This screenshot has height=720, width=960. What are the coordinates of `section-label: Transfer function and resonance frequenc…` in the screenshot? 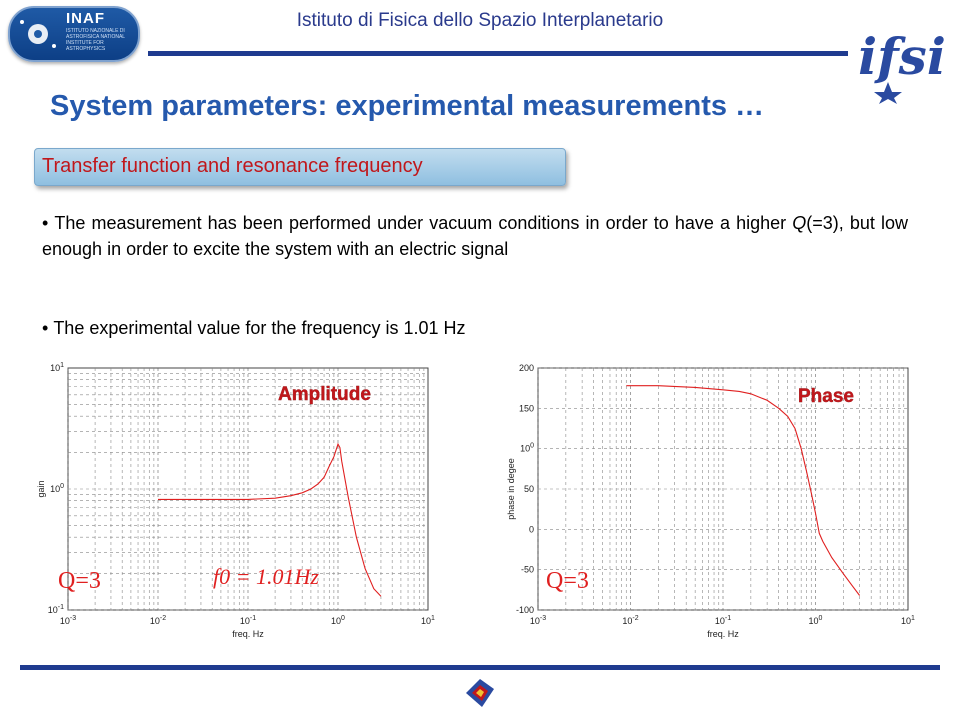 It's located at (232, 166).